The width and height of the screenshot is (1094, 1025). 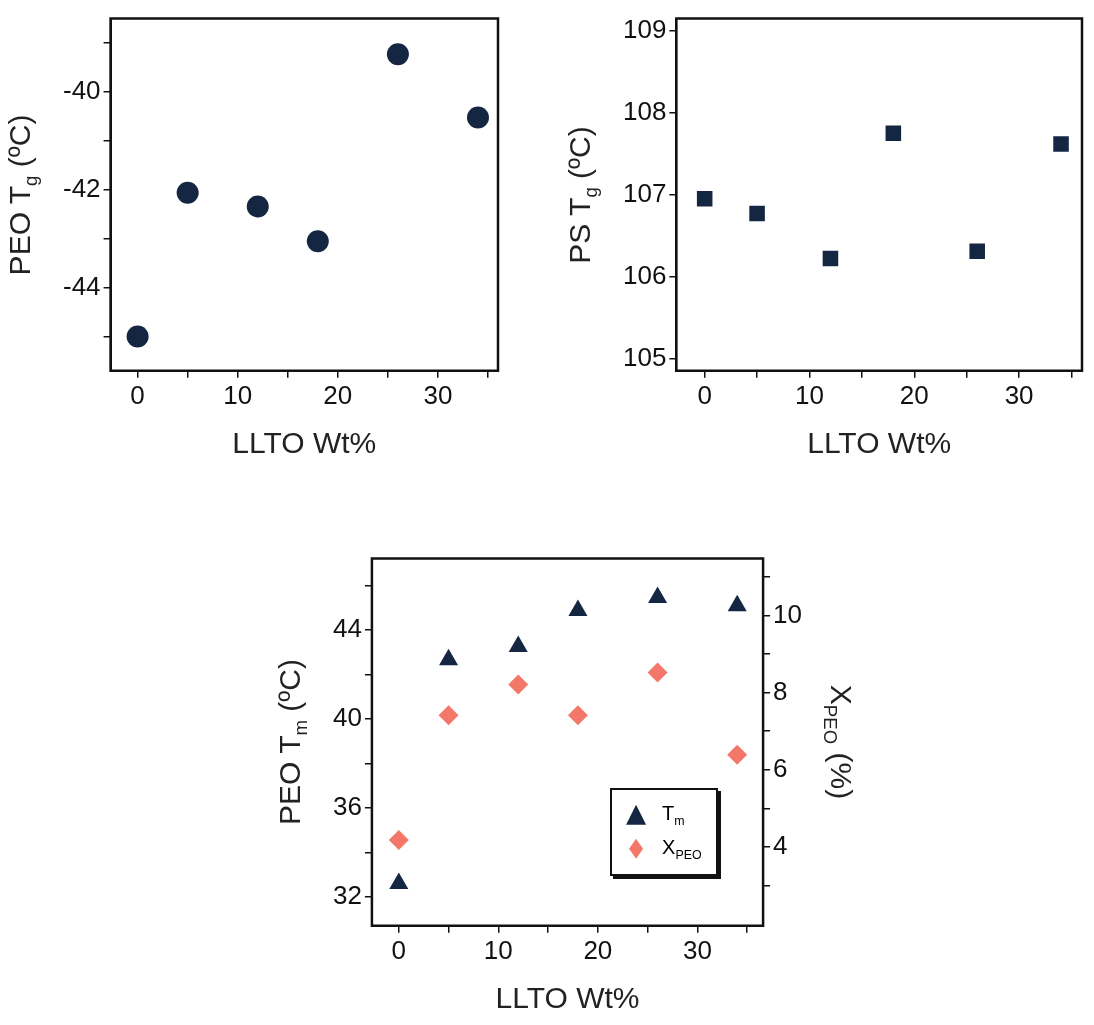 What do you see at coordinates (644, 110) in the screenshot?
I see `y-tick-label: 108` at bounding box center [644, 110].